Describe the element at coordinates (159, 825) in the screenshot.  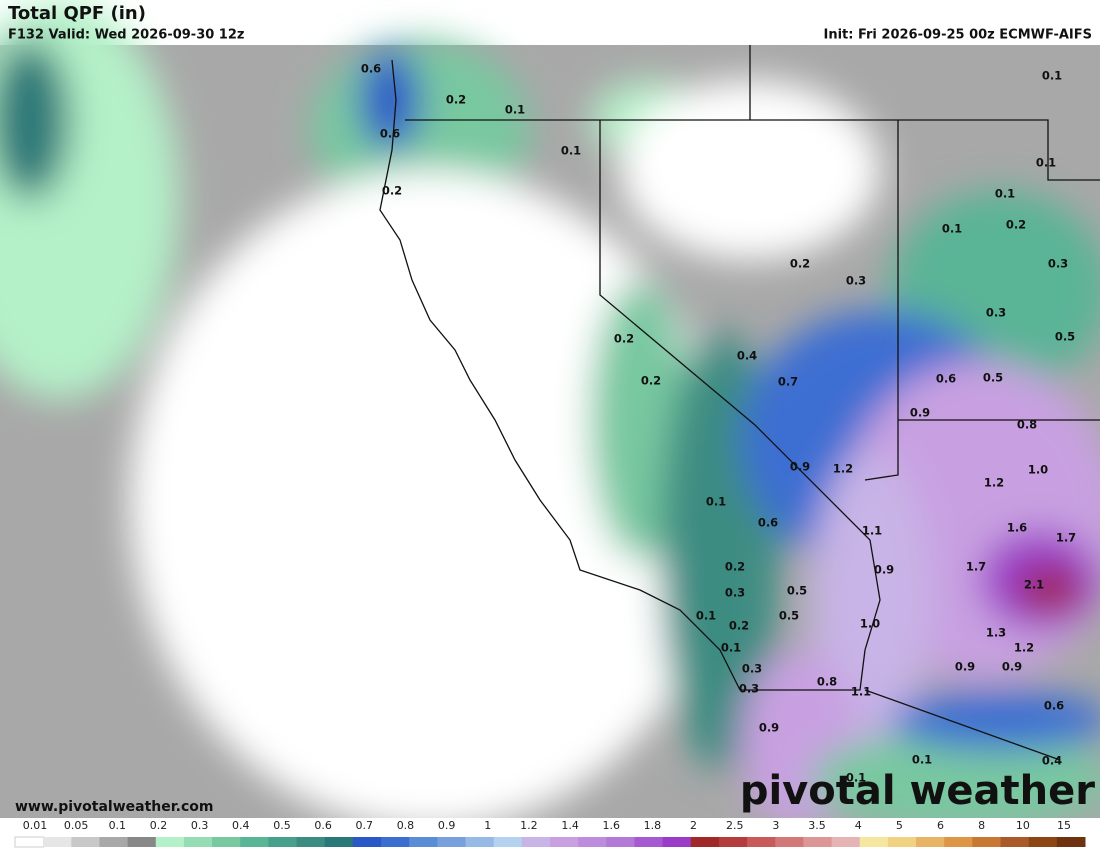
I see `colorbar-label: 0.2` at that location.